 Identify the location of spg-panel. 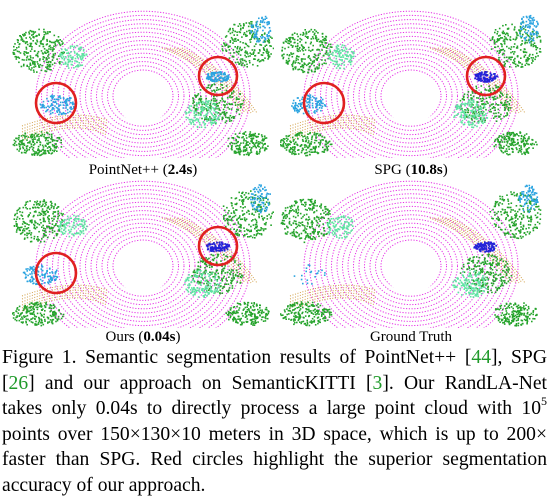
(411, 83).